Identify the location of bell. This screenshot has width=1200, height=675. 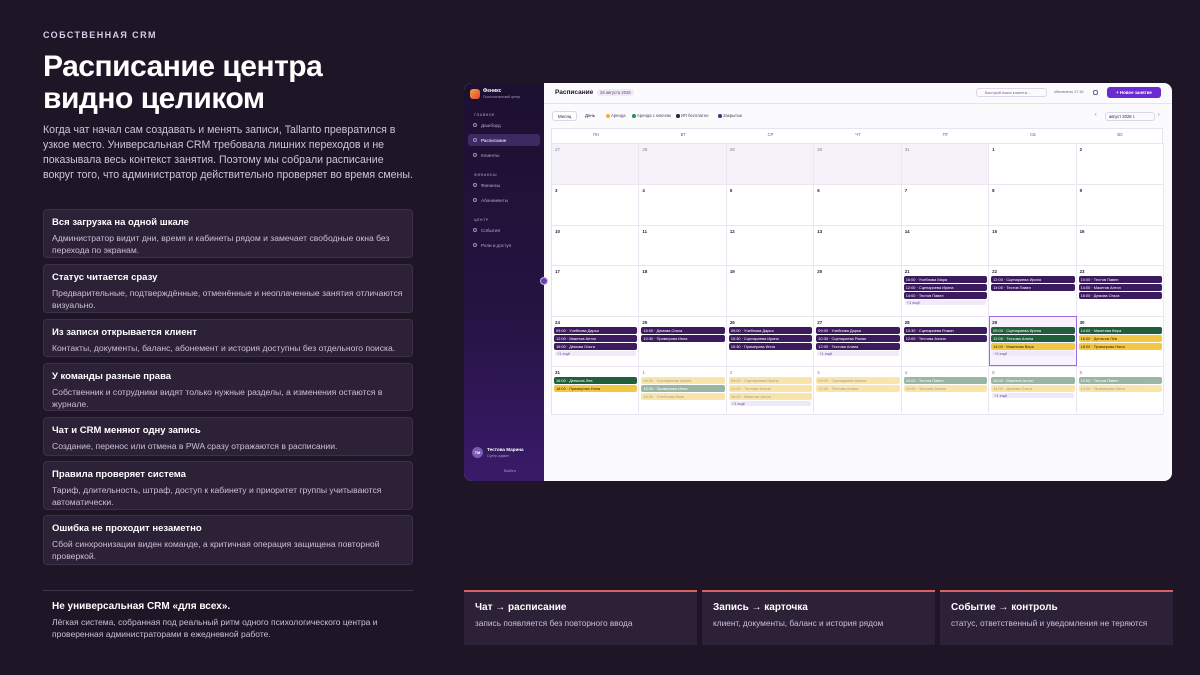
(1095, 92).